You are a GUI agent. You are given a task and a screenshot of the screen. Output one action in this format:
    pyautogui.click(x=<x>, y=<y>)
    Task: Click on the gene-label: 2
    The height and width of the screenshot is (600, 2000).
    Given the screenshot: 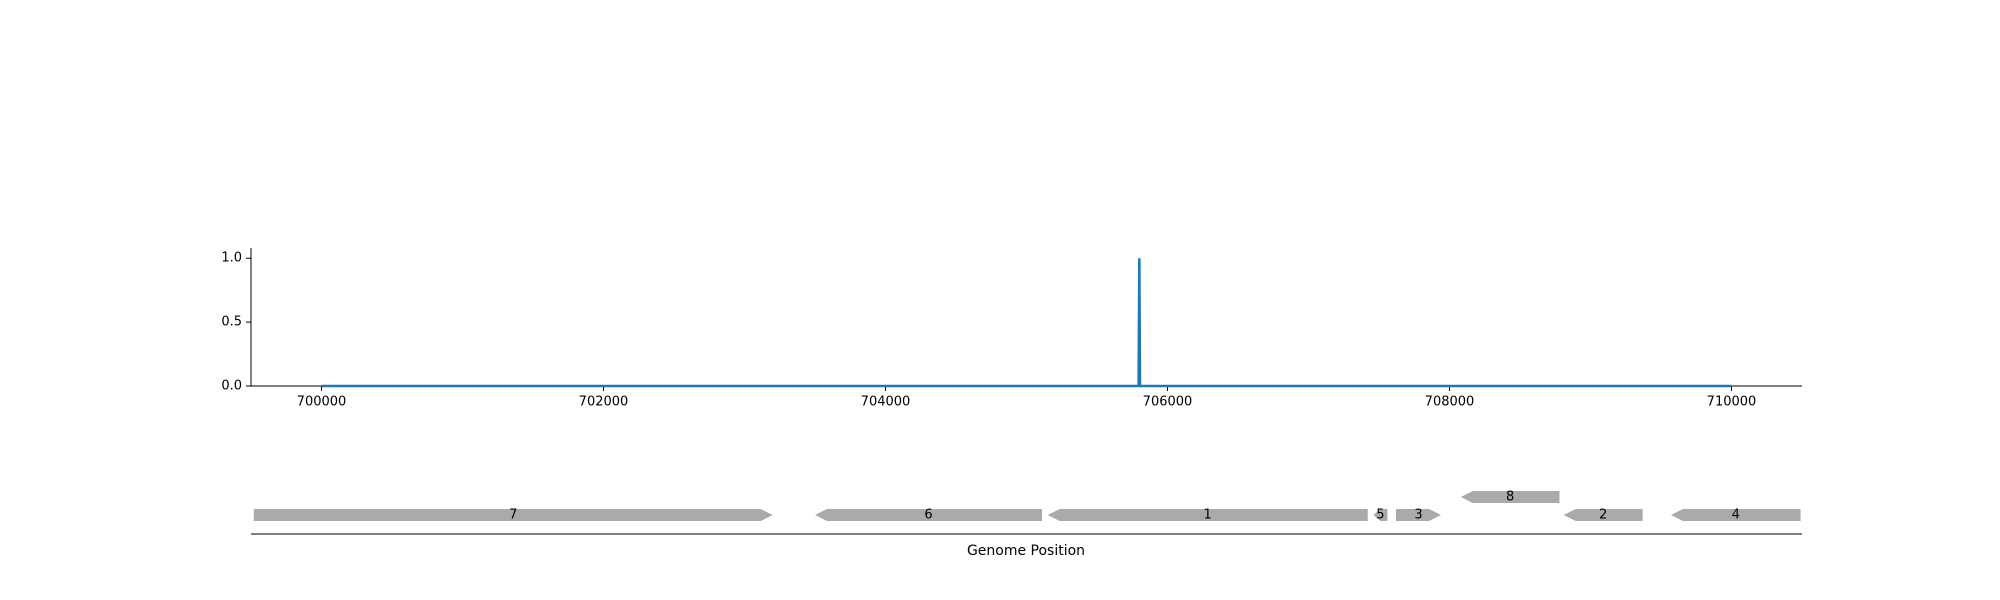 What is the action you would take?
    pyautogui.click(x=1603, y=515)
    